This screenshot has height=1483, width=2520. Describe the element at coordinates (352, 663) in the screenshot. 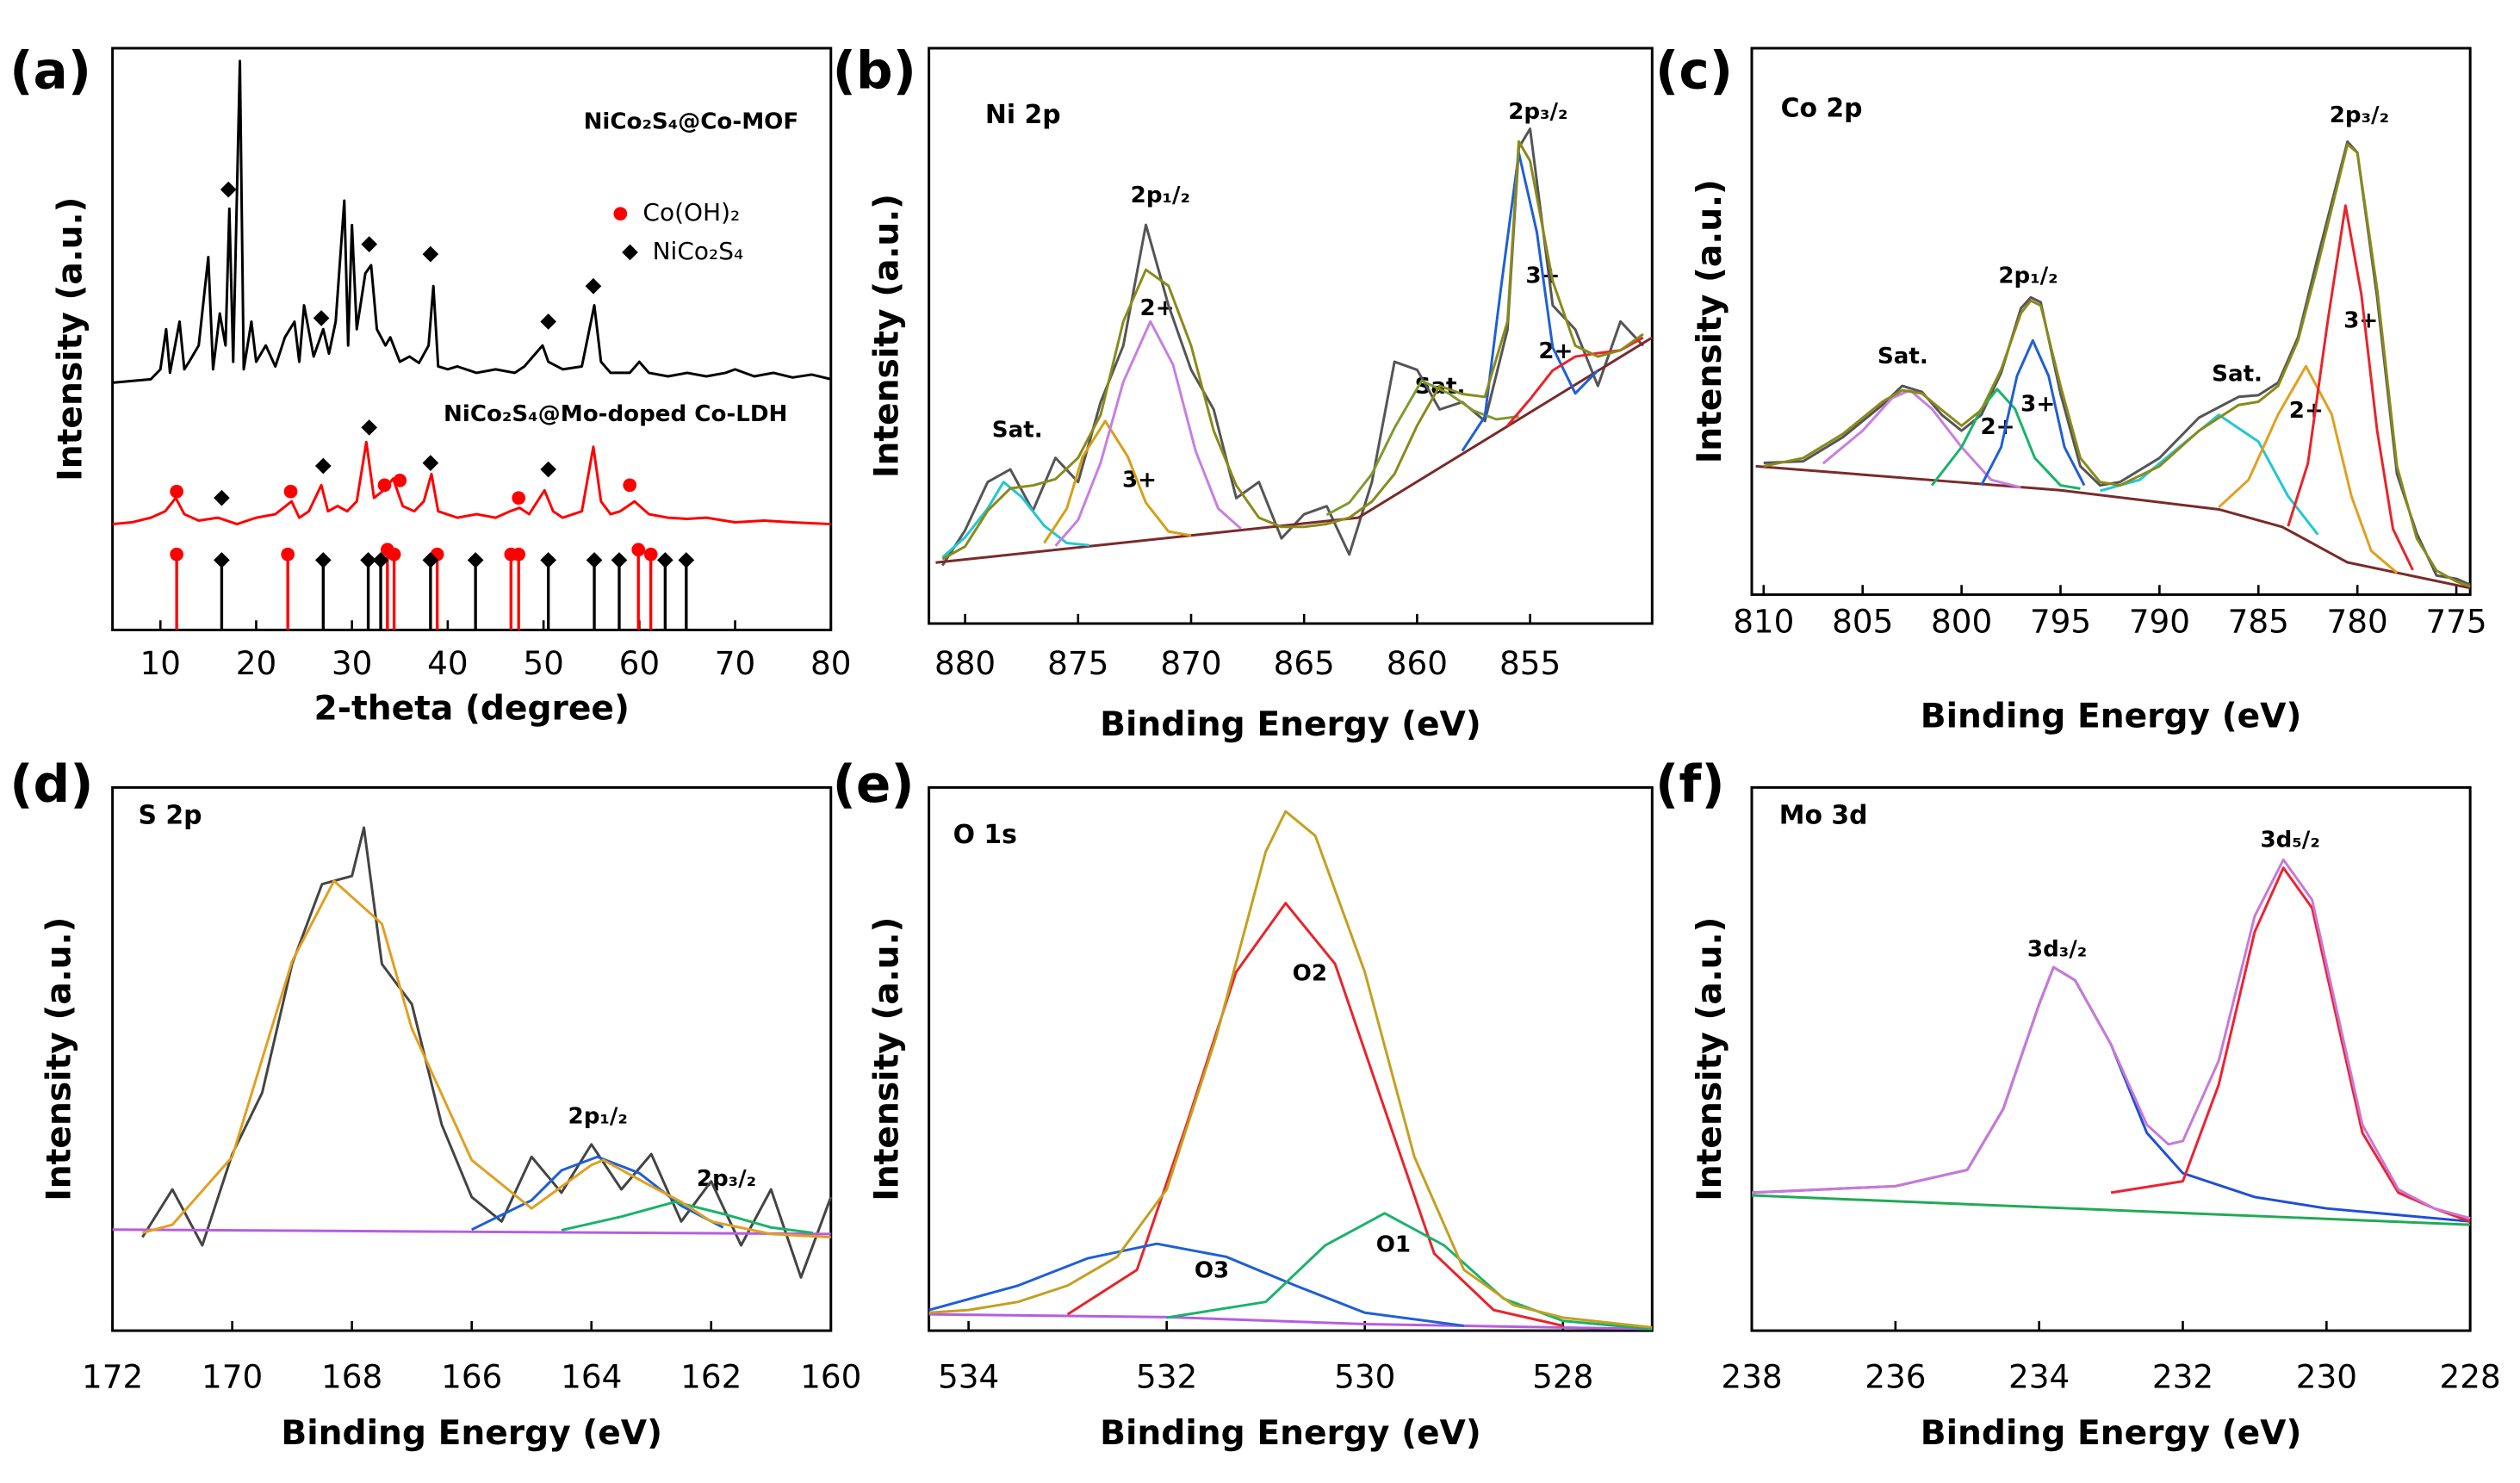

I see `x-tick-label: 30` at that location.